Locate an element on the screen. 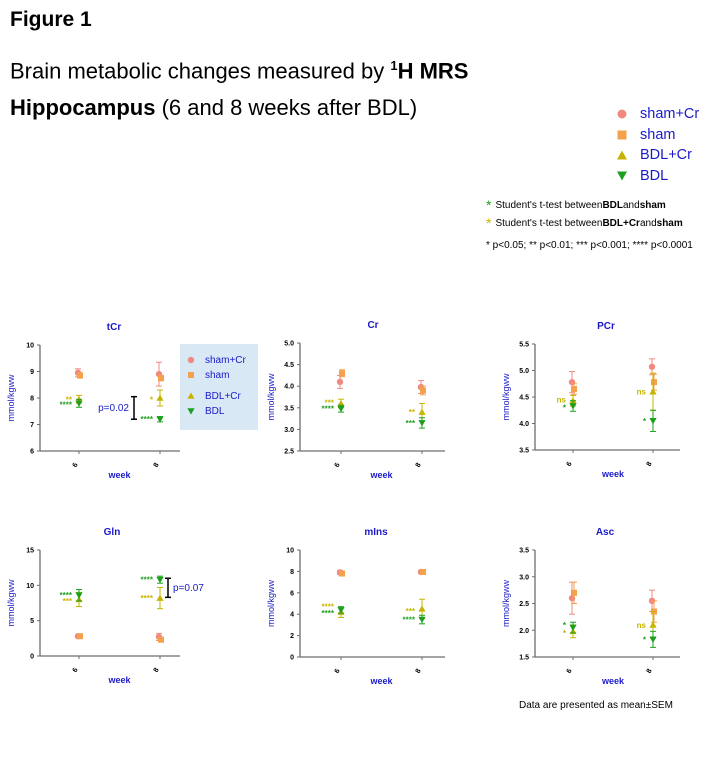 The width and height of the screenshot is (720, 776). y-tick-label: 9 is located at coordinates (32, 372).